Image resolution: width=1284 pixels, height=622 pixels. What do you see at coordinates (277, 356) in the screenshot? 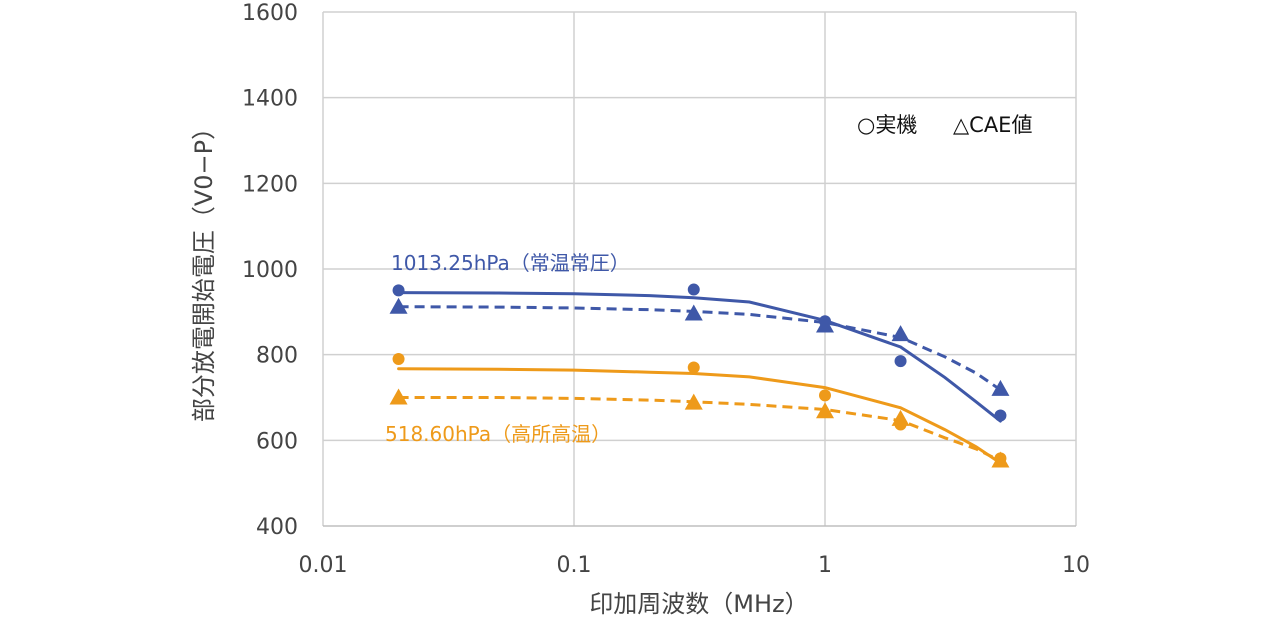
I see `y-tick-label: 800` at bounding box center [277, 356].